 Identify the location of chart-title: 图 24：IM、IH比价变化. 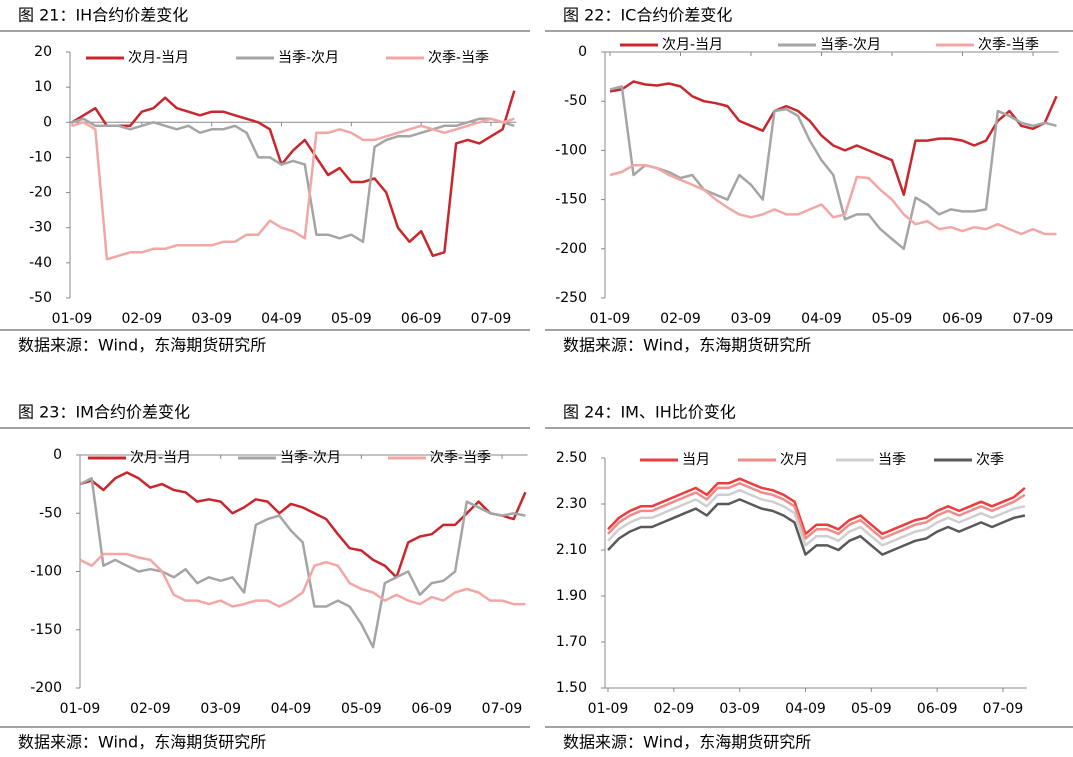
(649, 412).